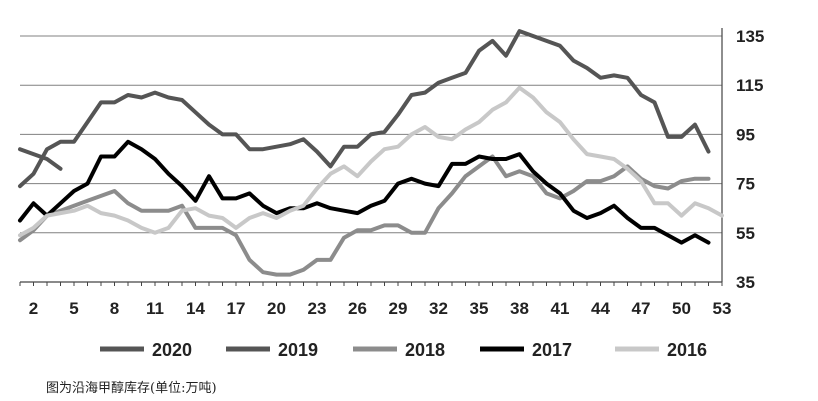 This screenshot has height=401, width=818. What do you see at coordinates (560, 308) in the screenshot?
I see `x-tick-label: 41` at bounding box center [560, 308].